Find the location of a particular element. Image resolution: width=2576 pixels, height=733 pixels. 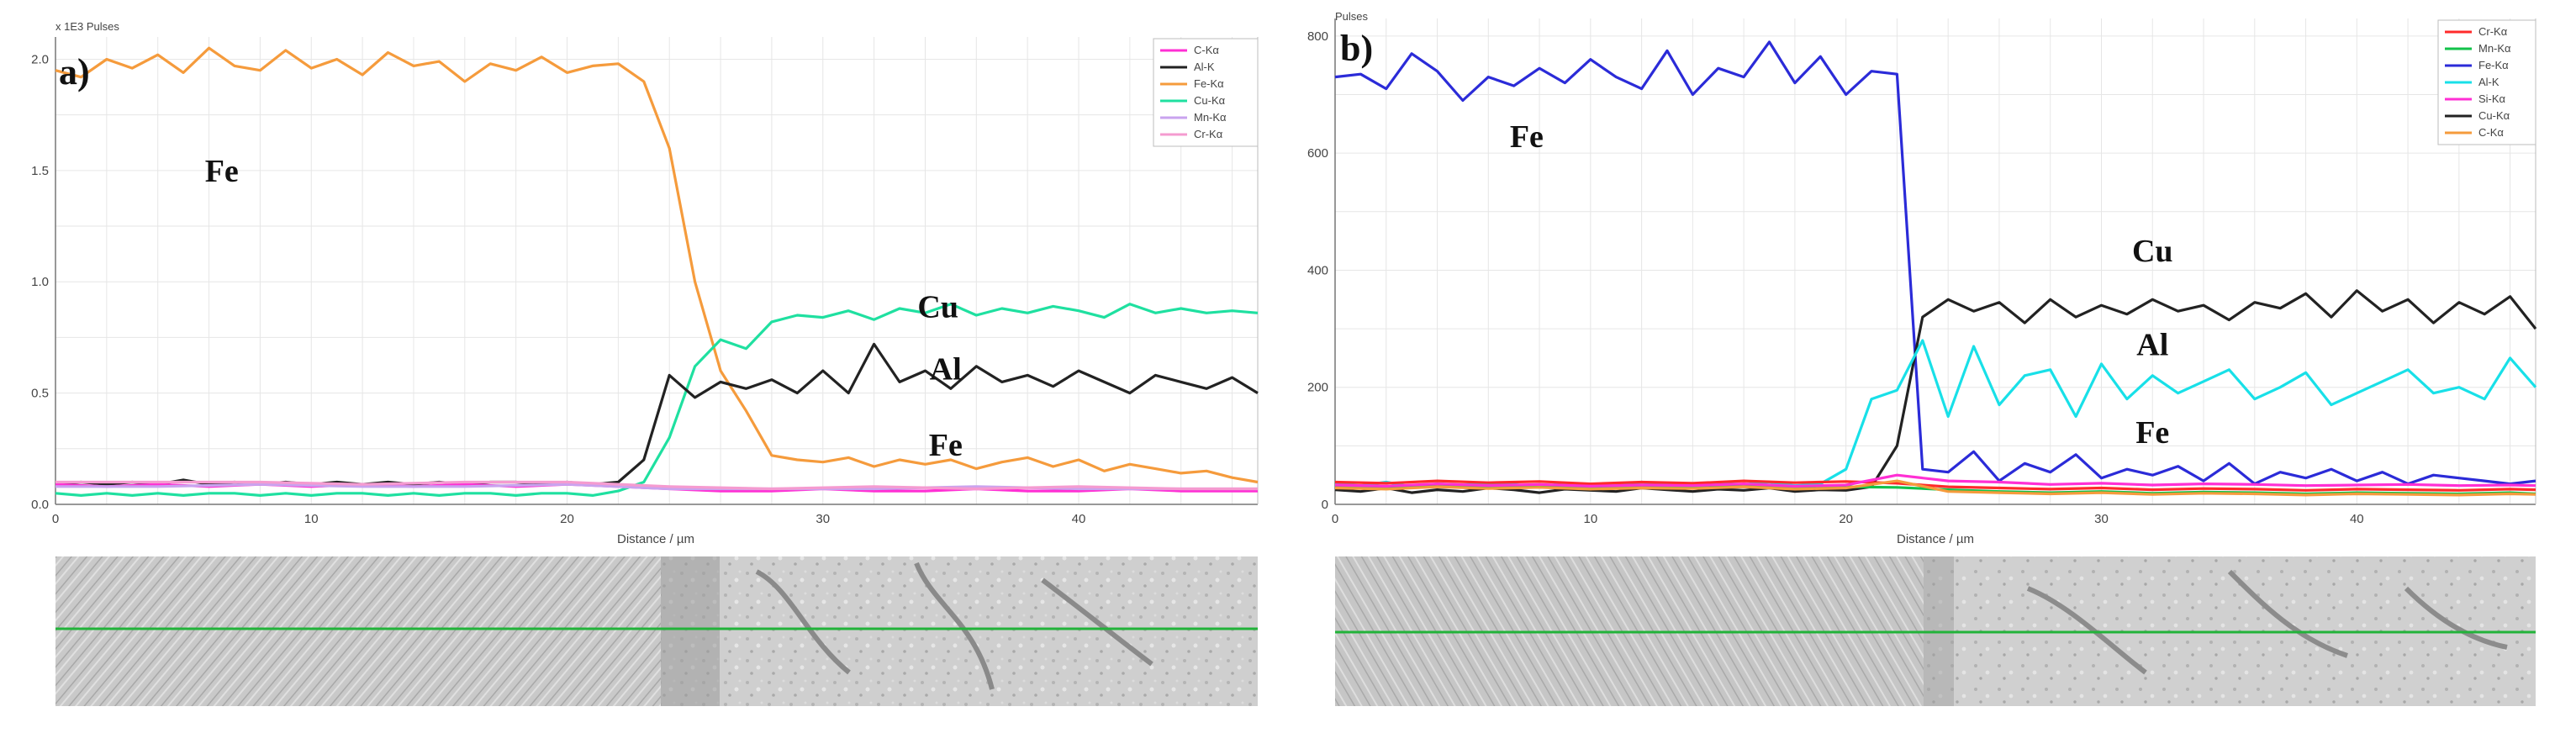

series-line-mn is located at coordinates (656, 487).